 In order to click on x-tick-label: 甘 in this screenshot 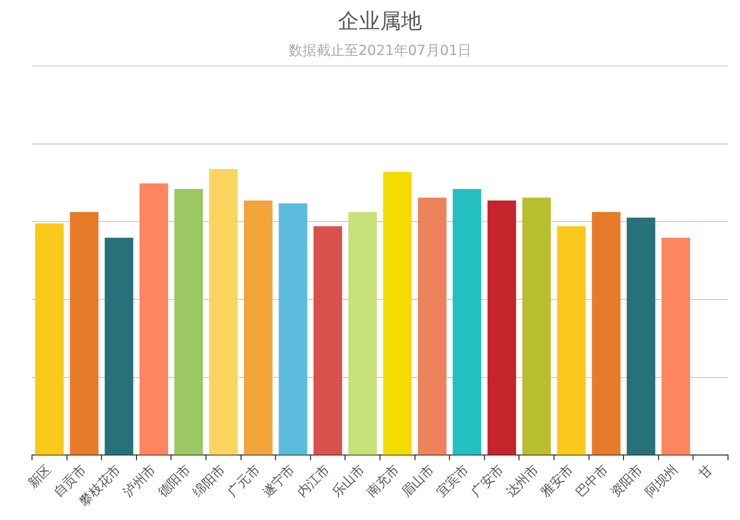, I will do `click(706, 472)`.